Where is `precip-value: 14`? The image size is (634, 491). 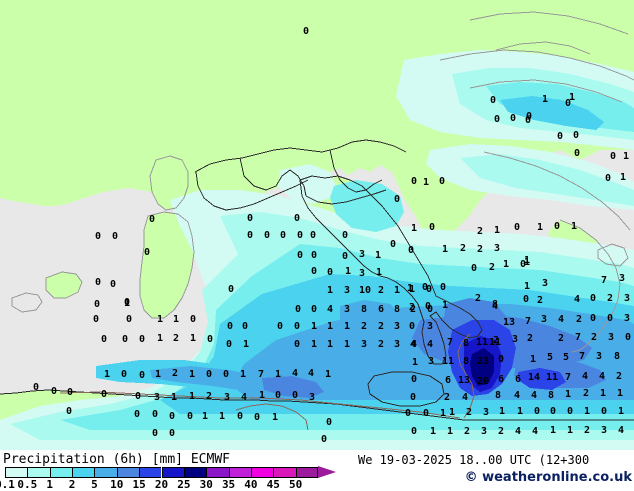 precip-value: 14 is located at coordinates (534, 378).